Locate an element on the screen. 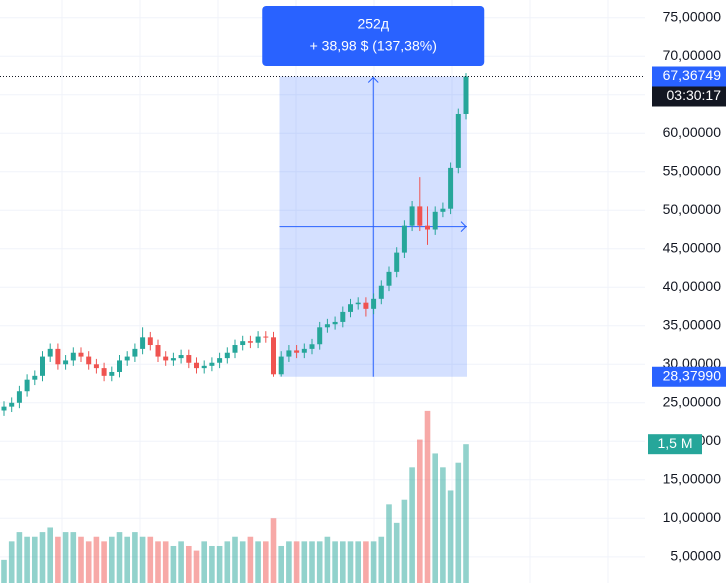 This screenshot has width=726, height=583. measure-tool is located at coordinates (373, 226).